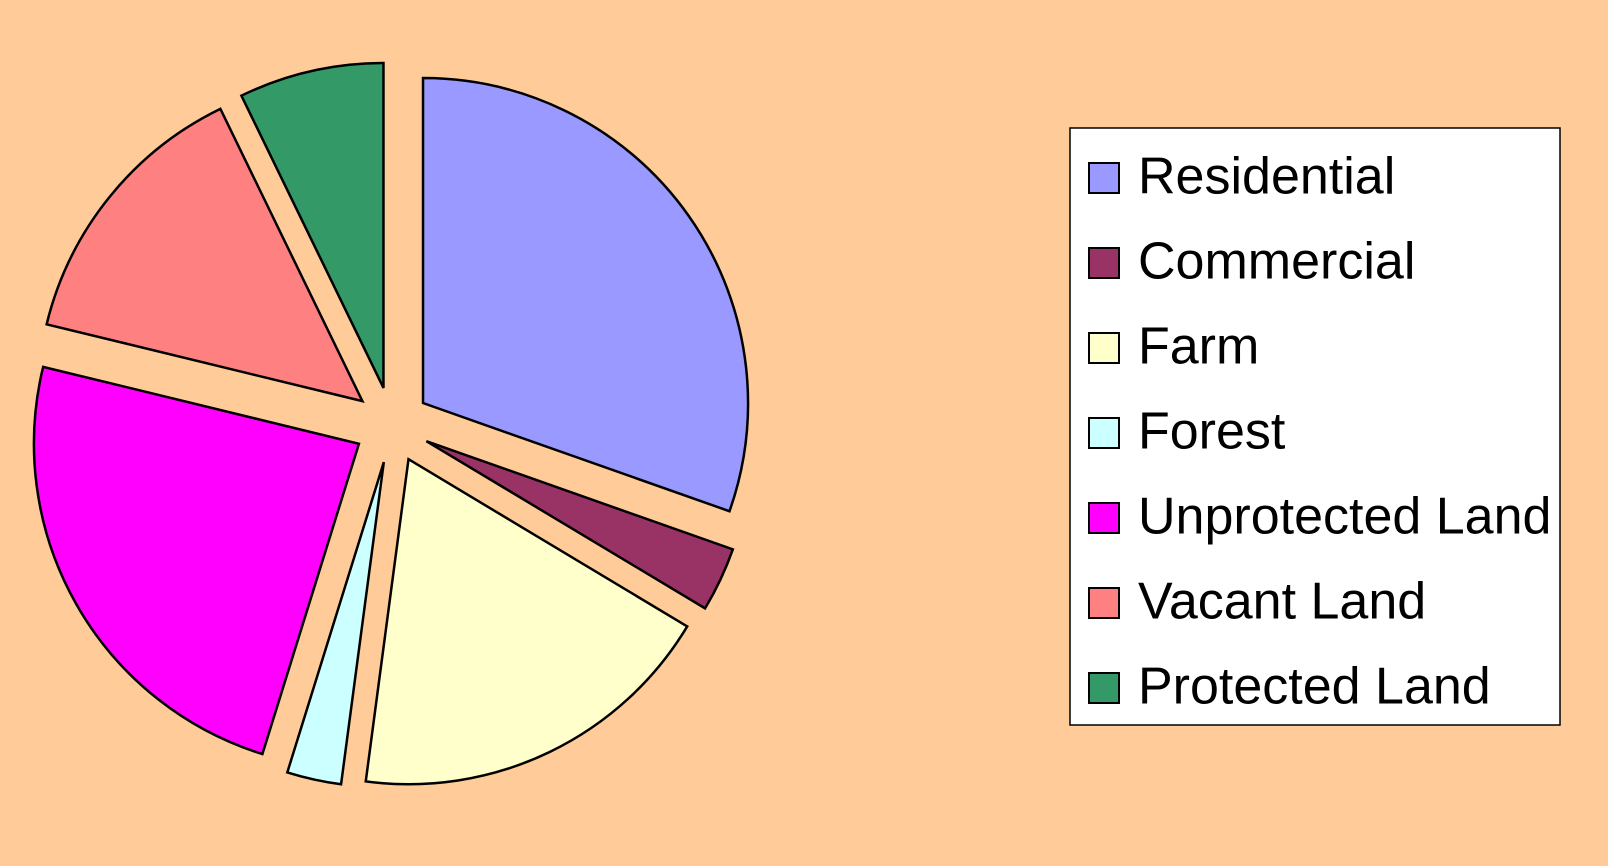  Describe the element at coordinates (1344, 517) in the screenshot. I see `legend-label: Unprotected Land` at that location.